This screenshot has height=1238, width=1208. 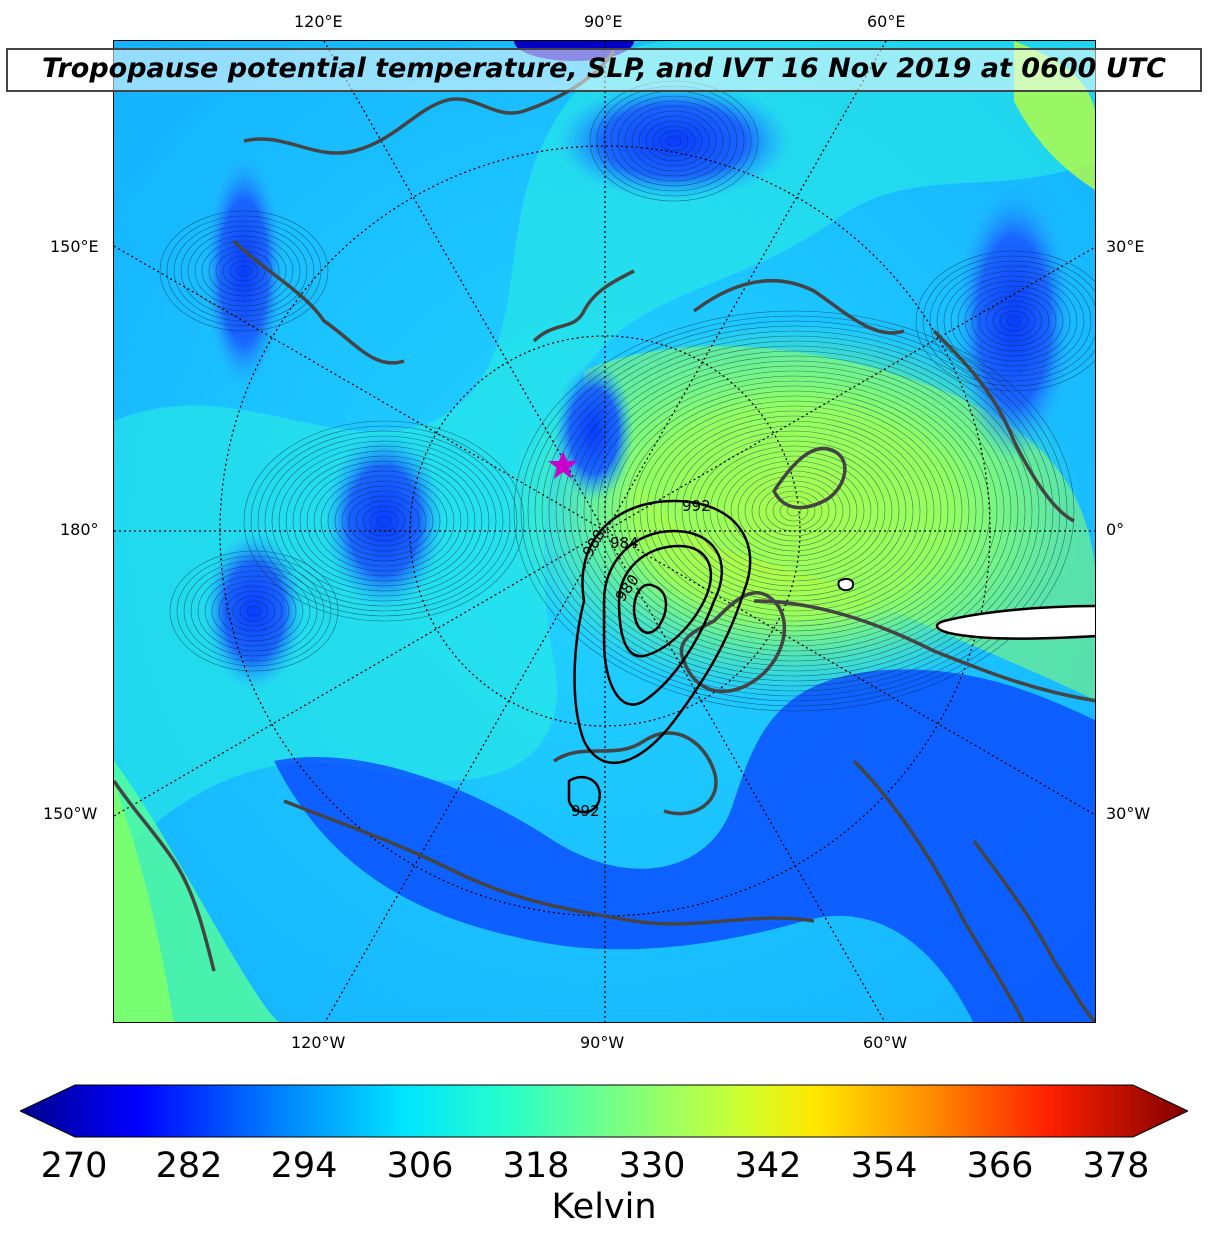 What do you see at coordinates (144, 901) in the screenshot?
I see `warm-core-lower-left` at bounding box center [144, 901].